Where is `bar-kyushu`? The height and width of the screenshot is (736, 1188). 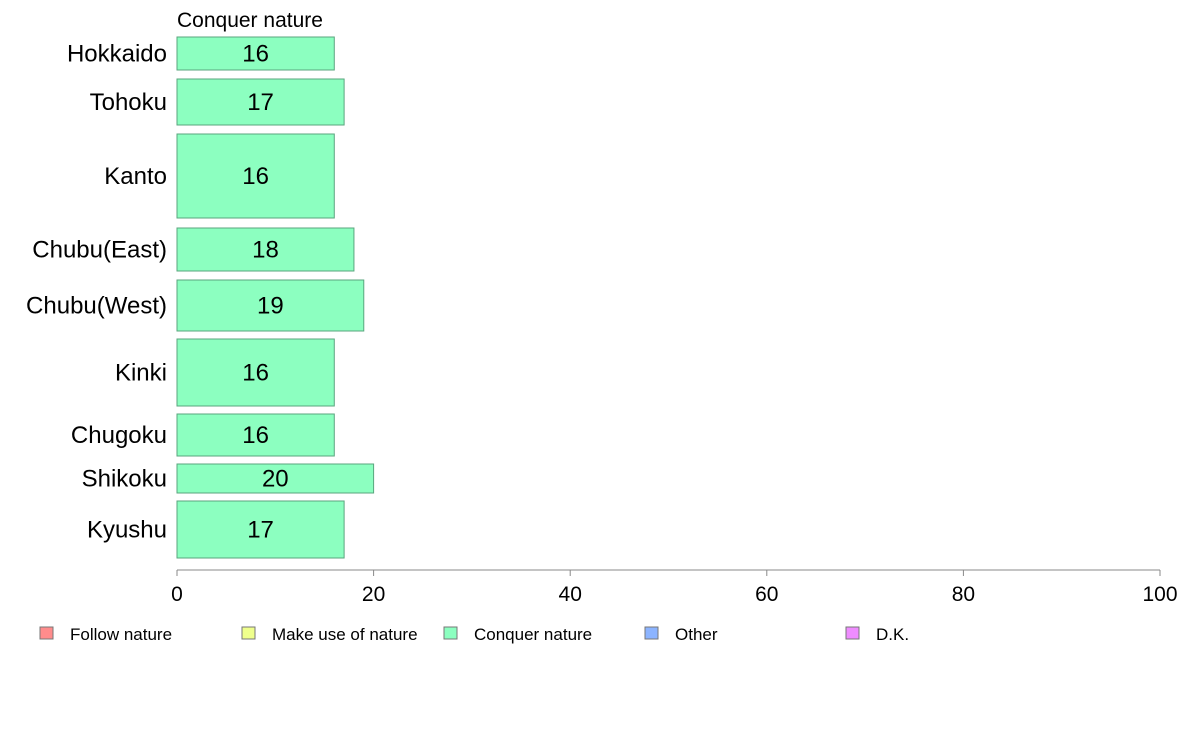 bar-kyushu is located at coordinates (260, 529).